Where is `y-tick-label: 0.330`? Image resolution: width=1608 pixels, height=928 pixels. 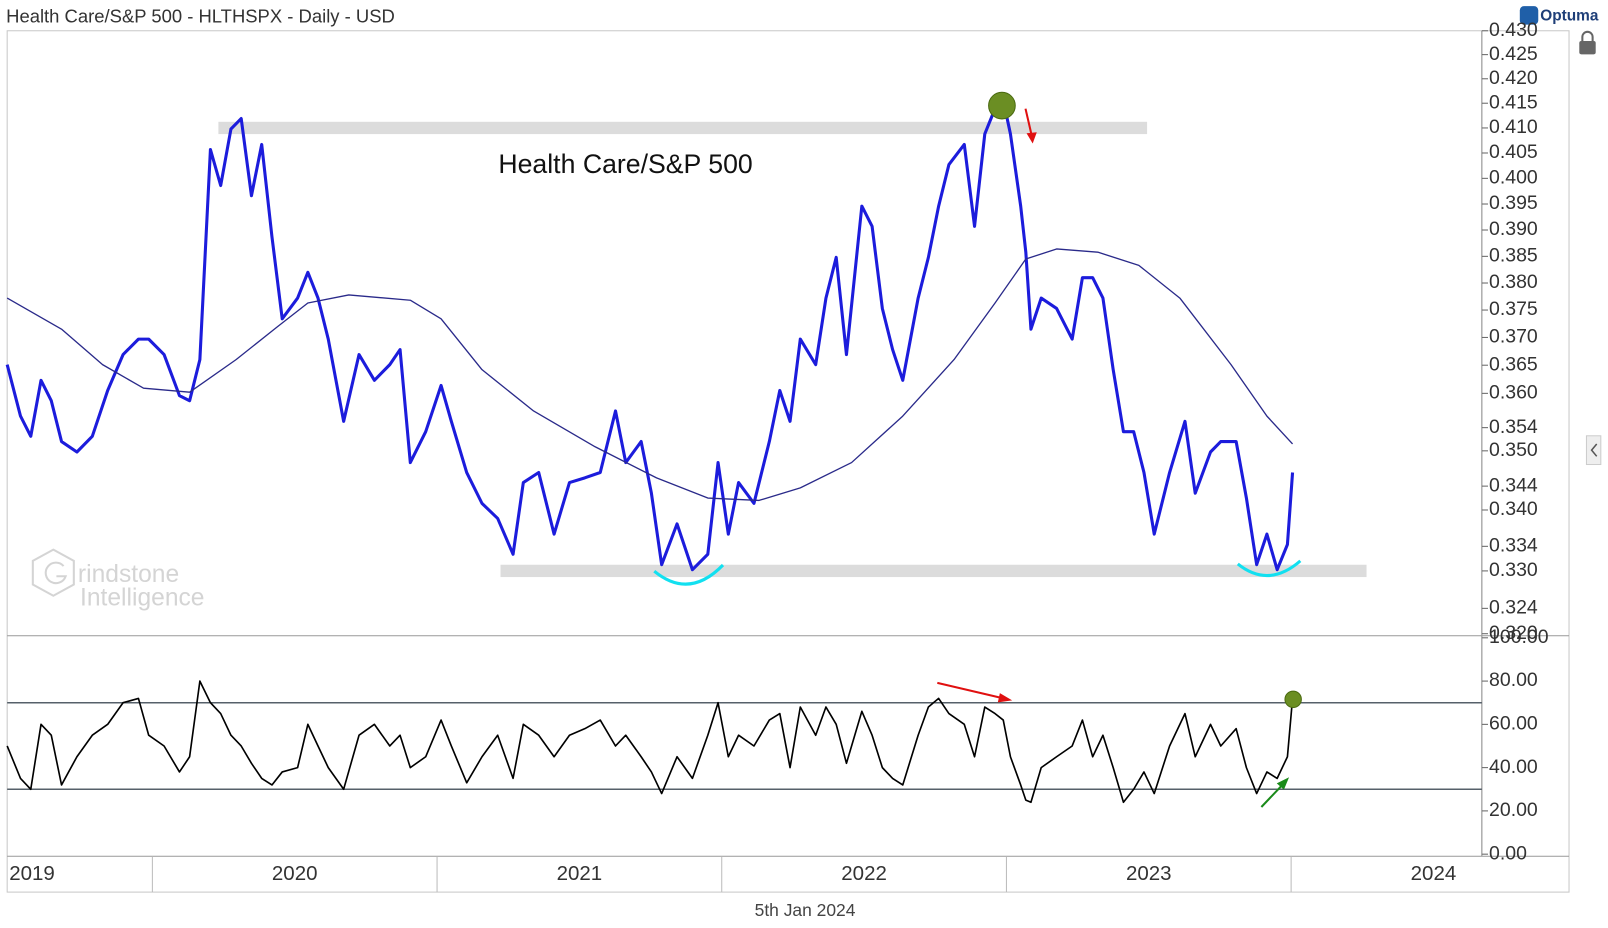 y-tick-label: 0.330 is located at coordinates (1513, 570).